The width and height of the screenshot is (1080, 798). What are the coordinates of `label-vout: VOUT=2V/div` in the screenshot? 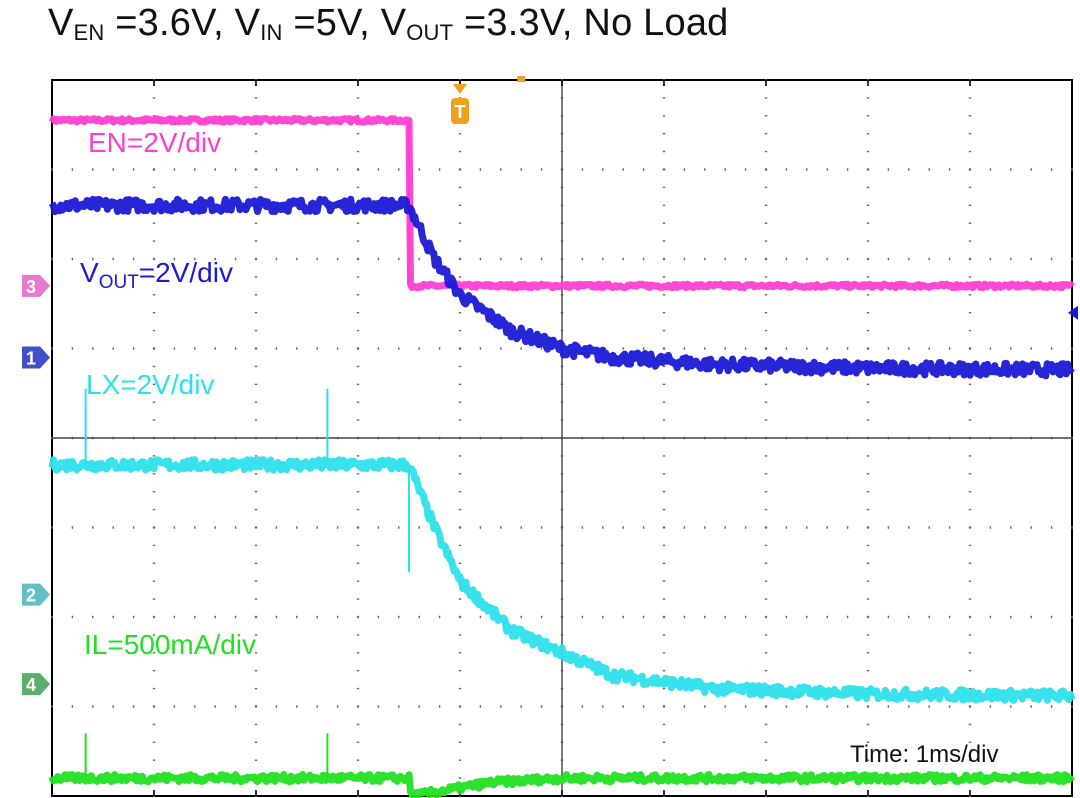 It's located at (156, 275).